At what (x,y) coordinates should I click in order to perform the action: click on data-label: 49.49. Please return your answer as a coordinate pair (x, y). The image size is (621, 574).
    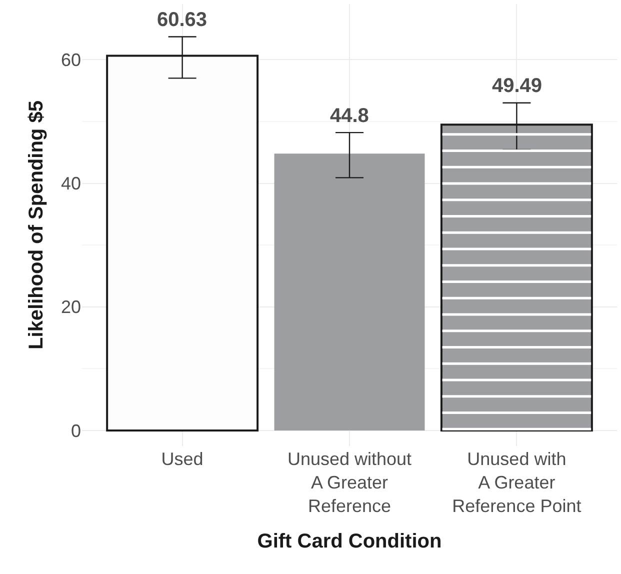
    Looking at the image, I should click on (517, 86).